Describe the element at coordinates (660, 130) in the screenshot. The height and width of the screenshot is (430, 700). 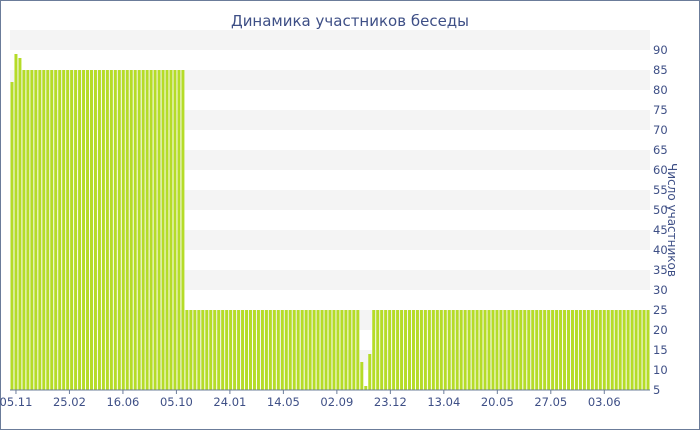
I see `y-tick-label: 70` at that location.